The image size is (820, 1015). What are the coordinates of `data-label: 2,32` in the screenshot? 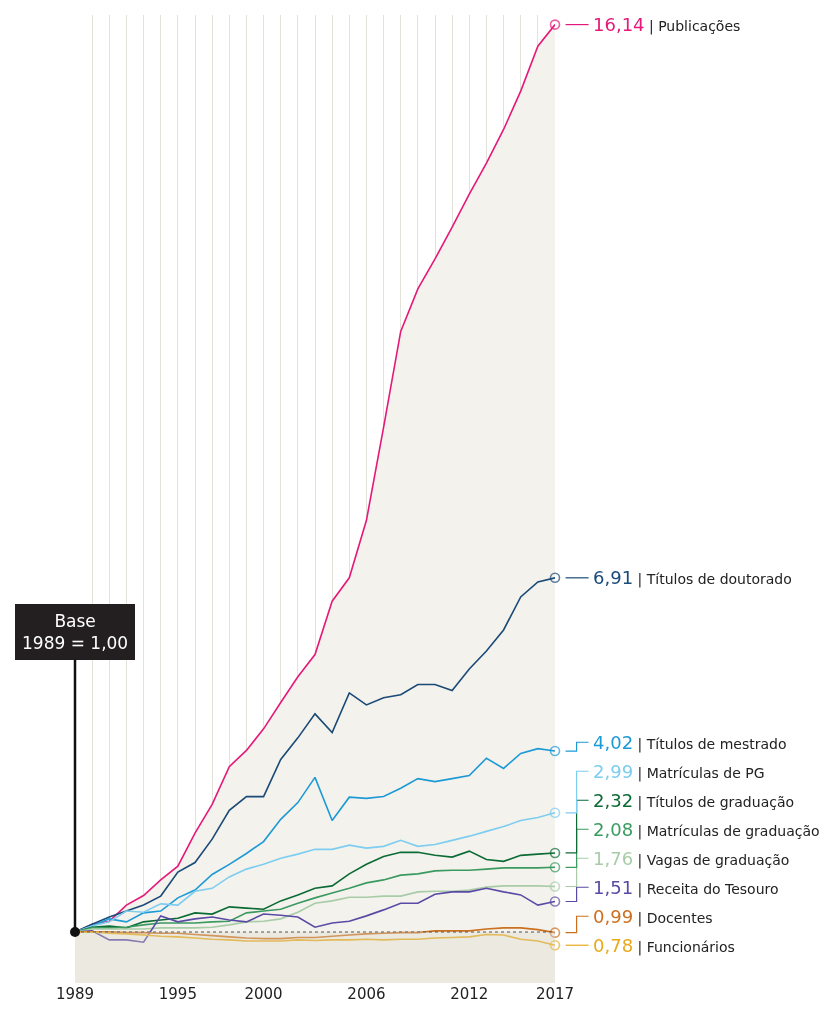 It's located at (613, 800).